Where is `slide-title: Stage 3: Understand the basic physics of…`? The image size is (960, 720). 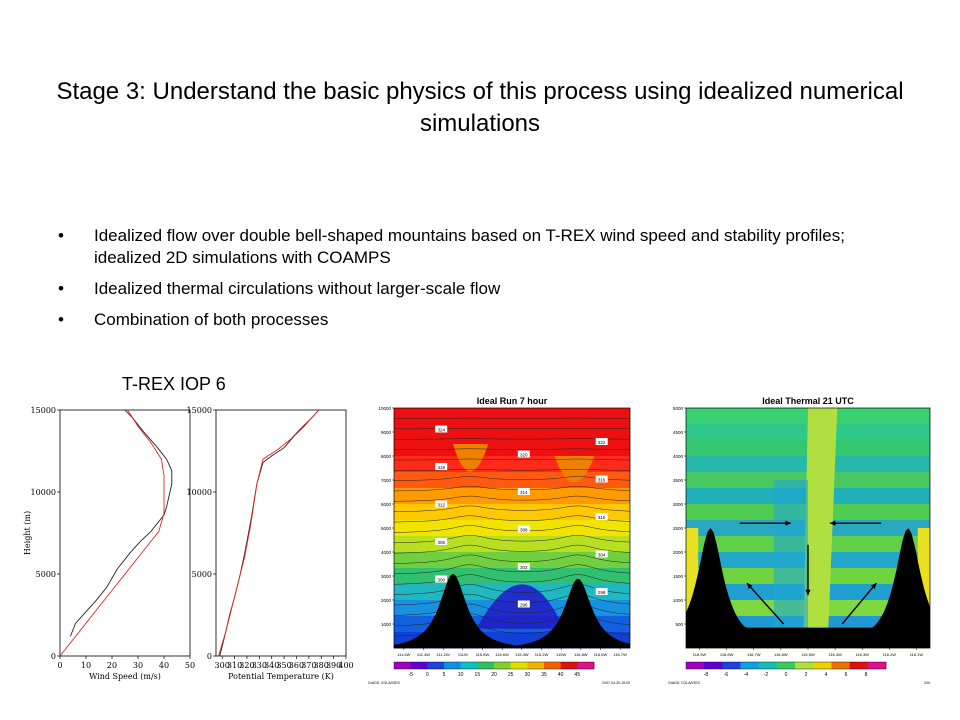
slide-title: Stage 3: Understand the basic physics of… is located at coordinates (480, 107).